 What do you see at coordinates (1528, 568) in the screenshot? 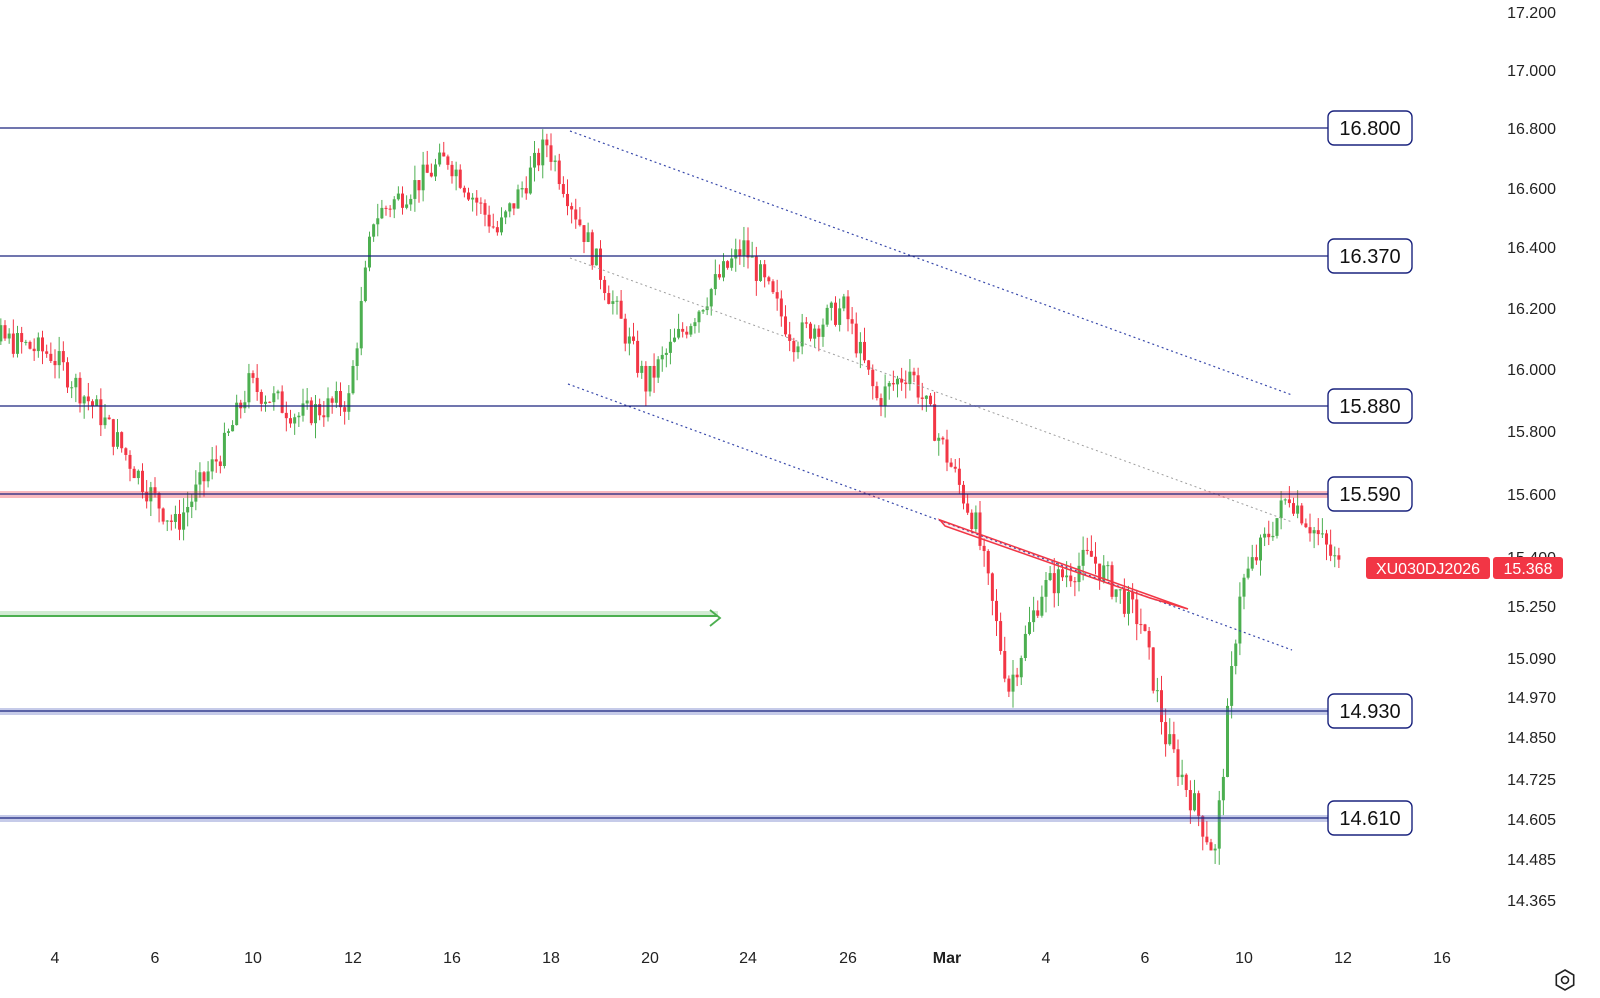
I see `price-tag-bg` at bounding box center [1528, 568].